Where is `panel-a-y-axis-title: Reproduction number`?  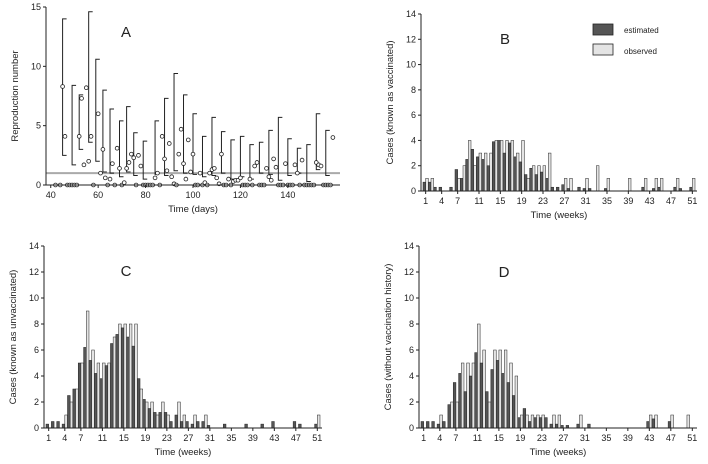 panel-a-y-axis-title: Reproduction number is located at coordinates (15, 95).